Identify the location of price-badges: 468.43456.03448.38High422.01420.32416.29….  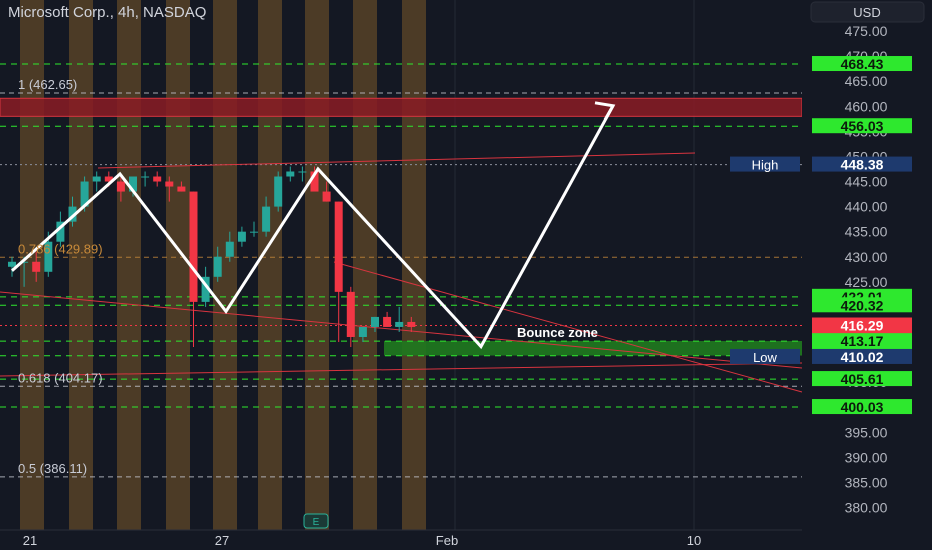
(821, 235).